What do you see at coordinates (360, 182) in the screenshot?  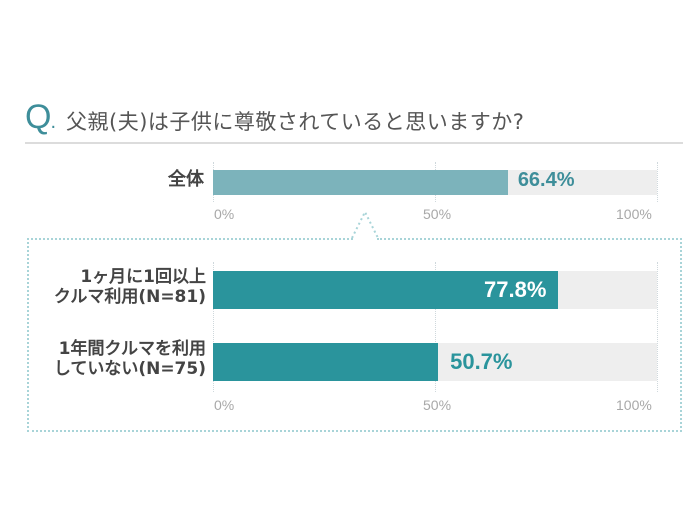 I see `overall-bar-fill` at bounding box center [360, 182].